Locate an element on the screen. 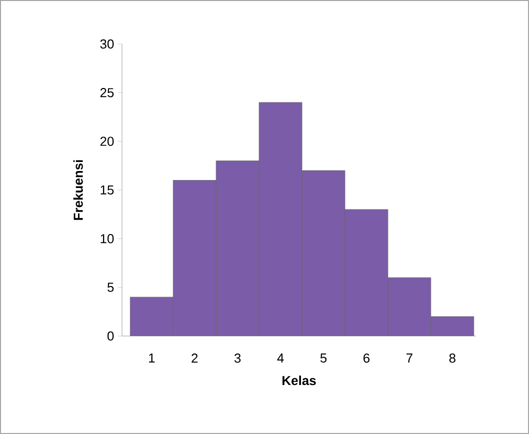  y-tick-label: 0 is located at coordinates (110, 336).